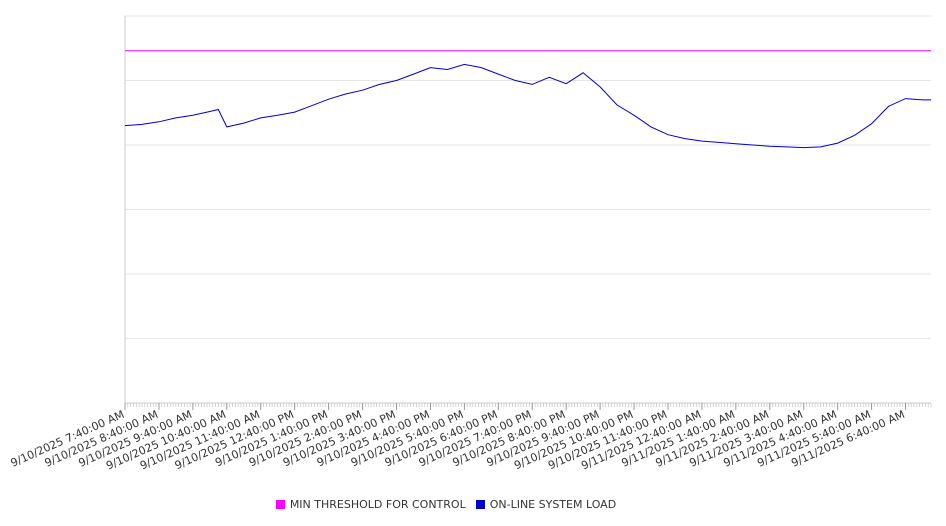  I want to click on legend-label-threshold: MIN THRESHOLD FOR CONTROL, so click(377, 504).